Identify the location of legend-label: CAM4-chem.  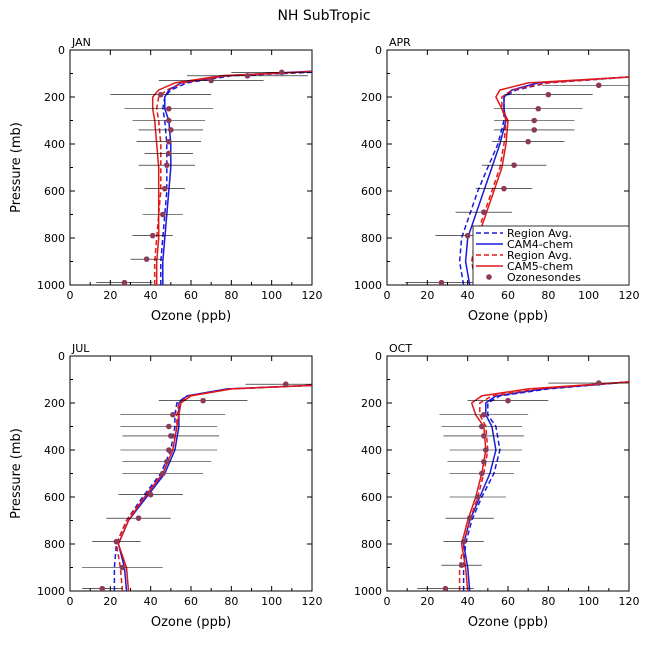
(540, 244).